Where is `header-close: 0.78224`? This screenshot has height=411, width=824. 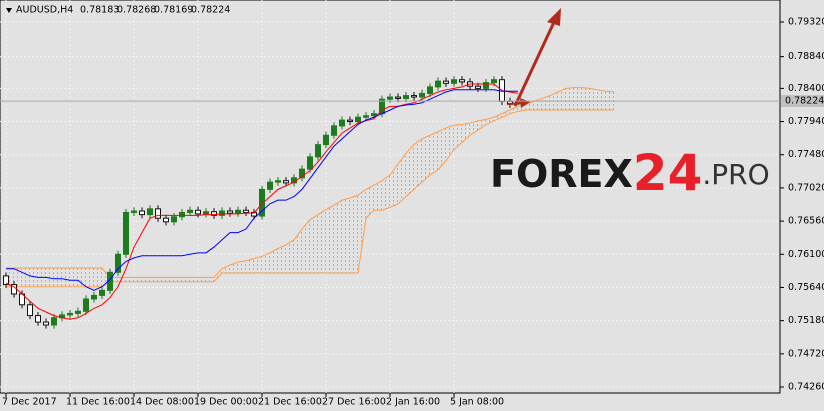
header-close: 0.78224 is located at coordinates (210, 10).